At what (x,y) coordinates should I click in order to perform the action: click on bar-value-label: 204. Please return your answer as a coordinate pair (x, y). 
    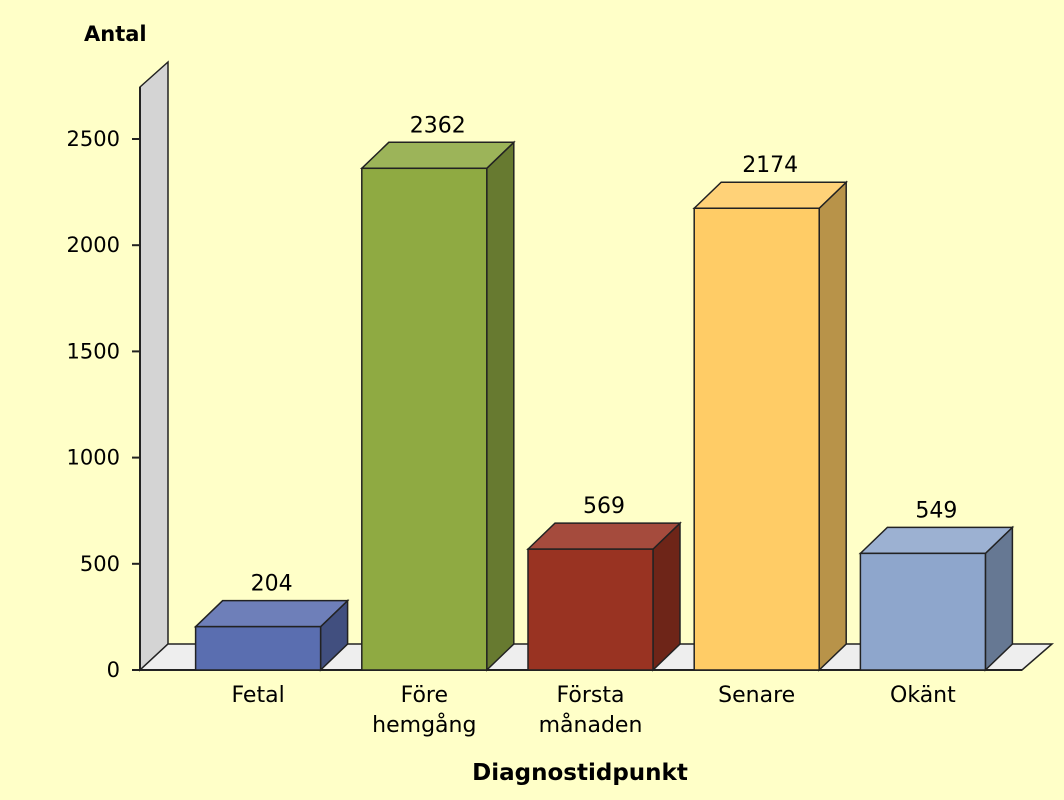
    Looking at the image, I should click on (272, 584).